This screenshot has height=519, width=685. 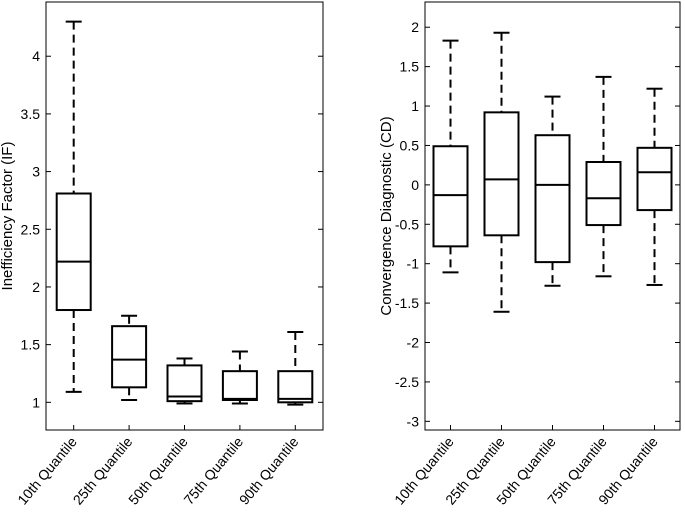 What do you see at coordinates (269, 470) in the screenshot?
I see `x-tick-label: 90th Quantile` at bounding box center [269, 470].